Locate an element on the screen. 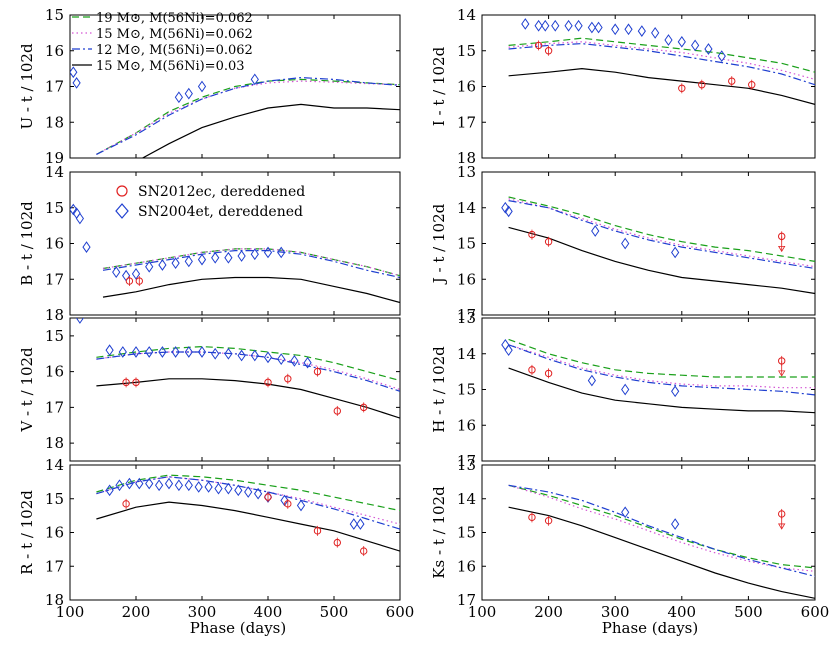 The image size is (830, 664). legend-model-15-003: 15 M⊙, M(56Ni)=0.03 is located at coordinates (158, 66).